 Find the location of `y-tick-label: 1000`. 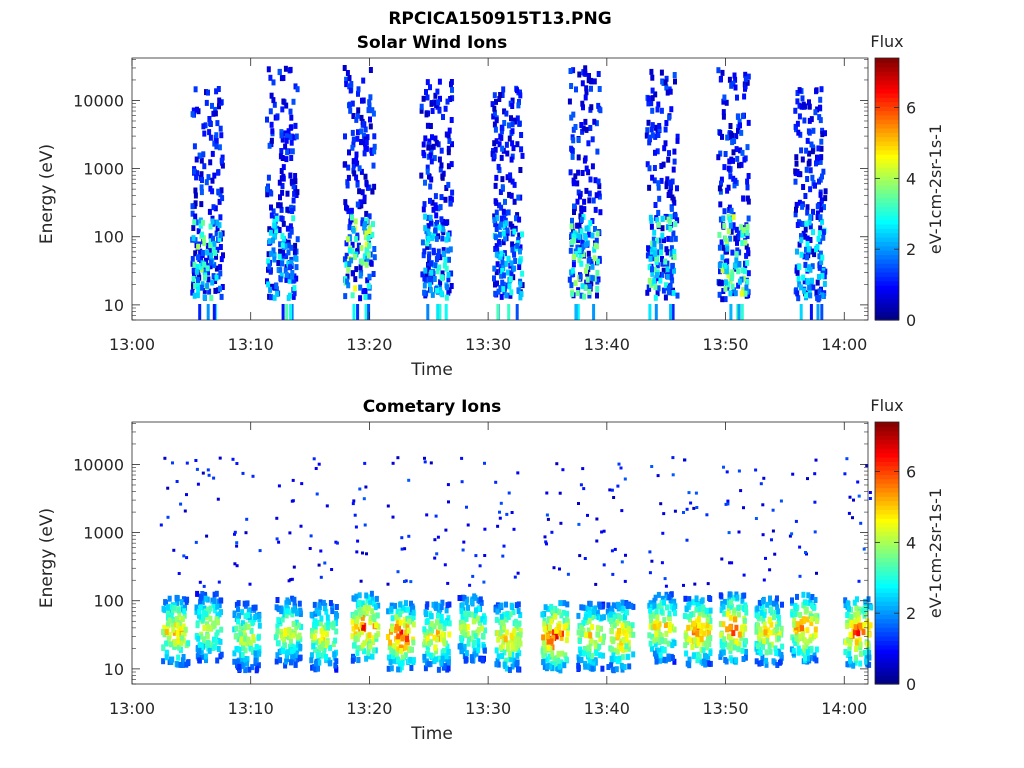

y-tick-label: 1000 is located at coordinates (103, 169).